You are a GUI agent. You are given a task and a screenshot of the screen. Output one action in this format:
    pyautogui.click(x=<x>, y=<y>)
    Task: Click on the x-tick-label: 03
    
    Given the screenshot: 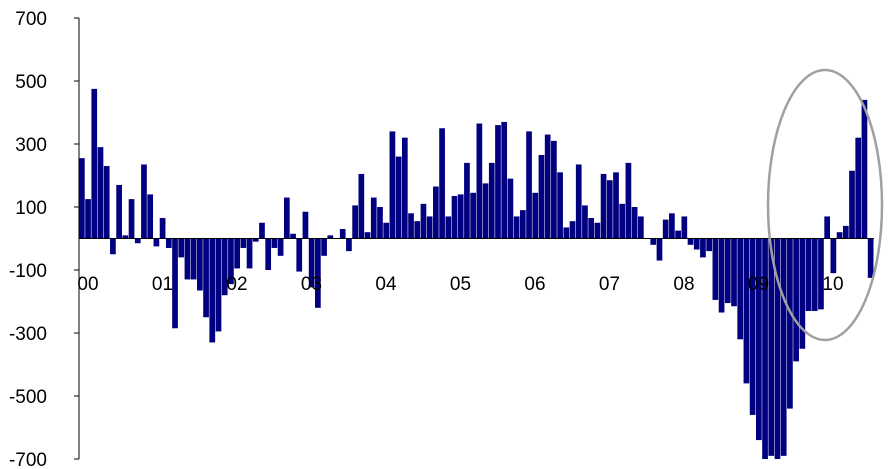 What is the action you would take?
    pyautogui.click(x=311, y=284)
    